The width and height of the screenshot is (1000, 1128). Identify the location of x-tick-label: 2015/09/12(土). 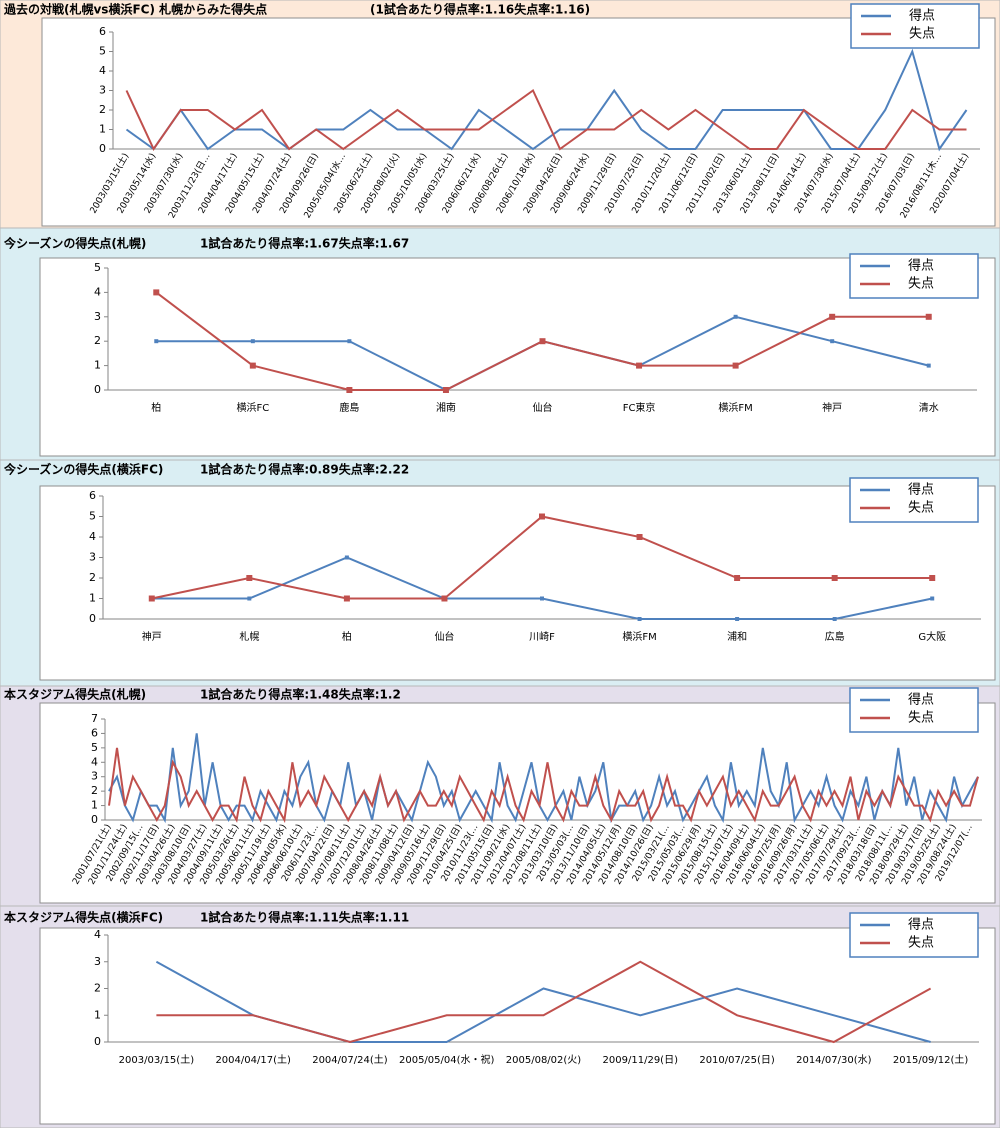
(931, 1059).